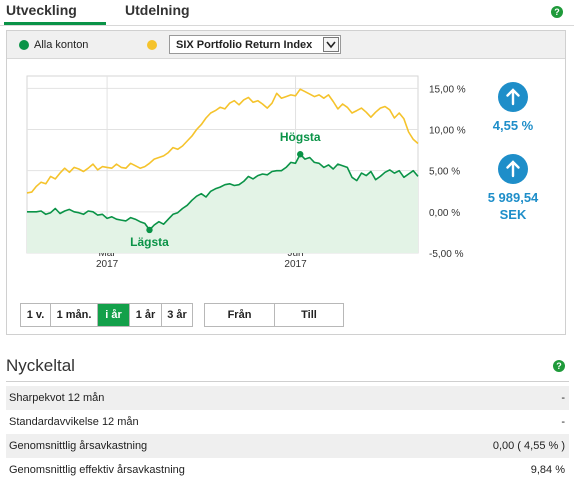 The image size is (574, 487). What do you see at coordinates (300, 137) in the screenshot?
I see `high-label: Högsta` at bounding box center [300, 137].